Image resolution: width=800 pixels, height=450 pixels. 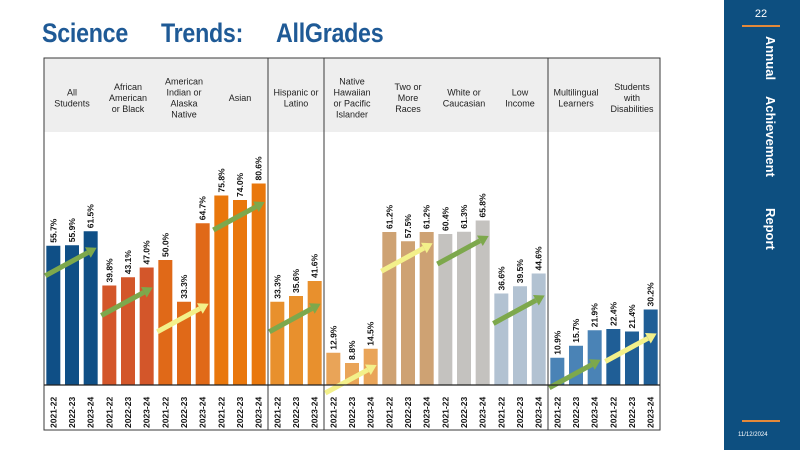 I want to click on data-label: 21.9%, so click(x=595, y=315).